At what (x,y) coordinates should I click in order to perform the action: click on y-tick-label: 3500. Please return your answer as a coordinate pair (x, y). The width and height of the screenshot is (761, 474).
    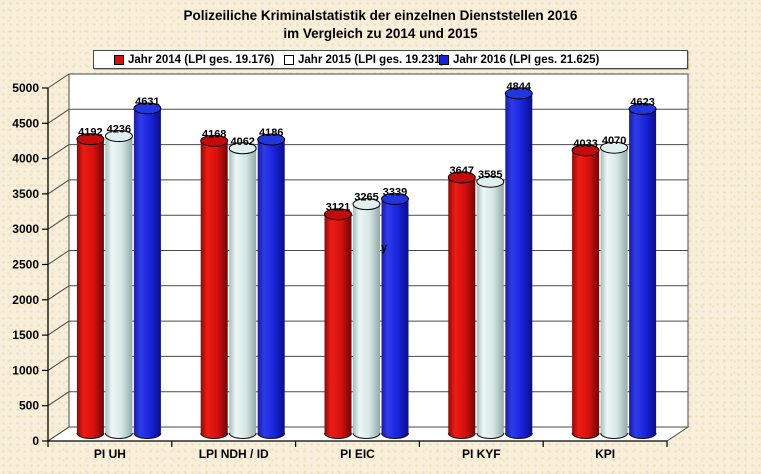
    Looking at the image, I should click on (25, 194).